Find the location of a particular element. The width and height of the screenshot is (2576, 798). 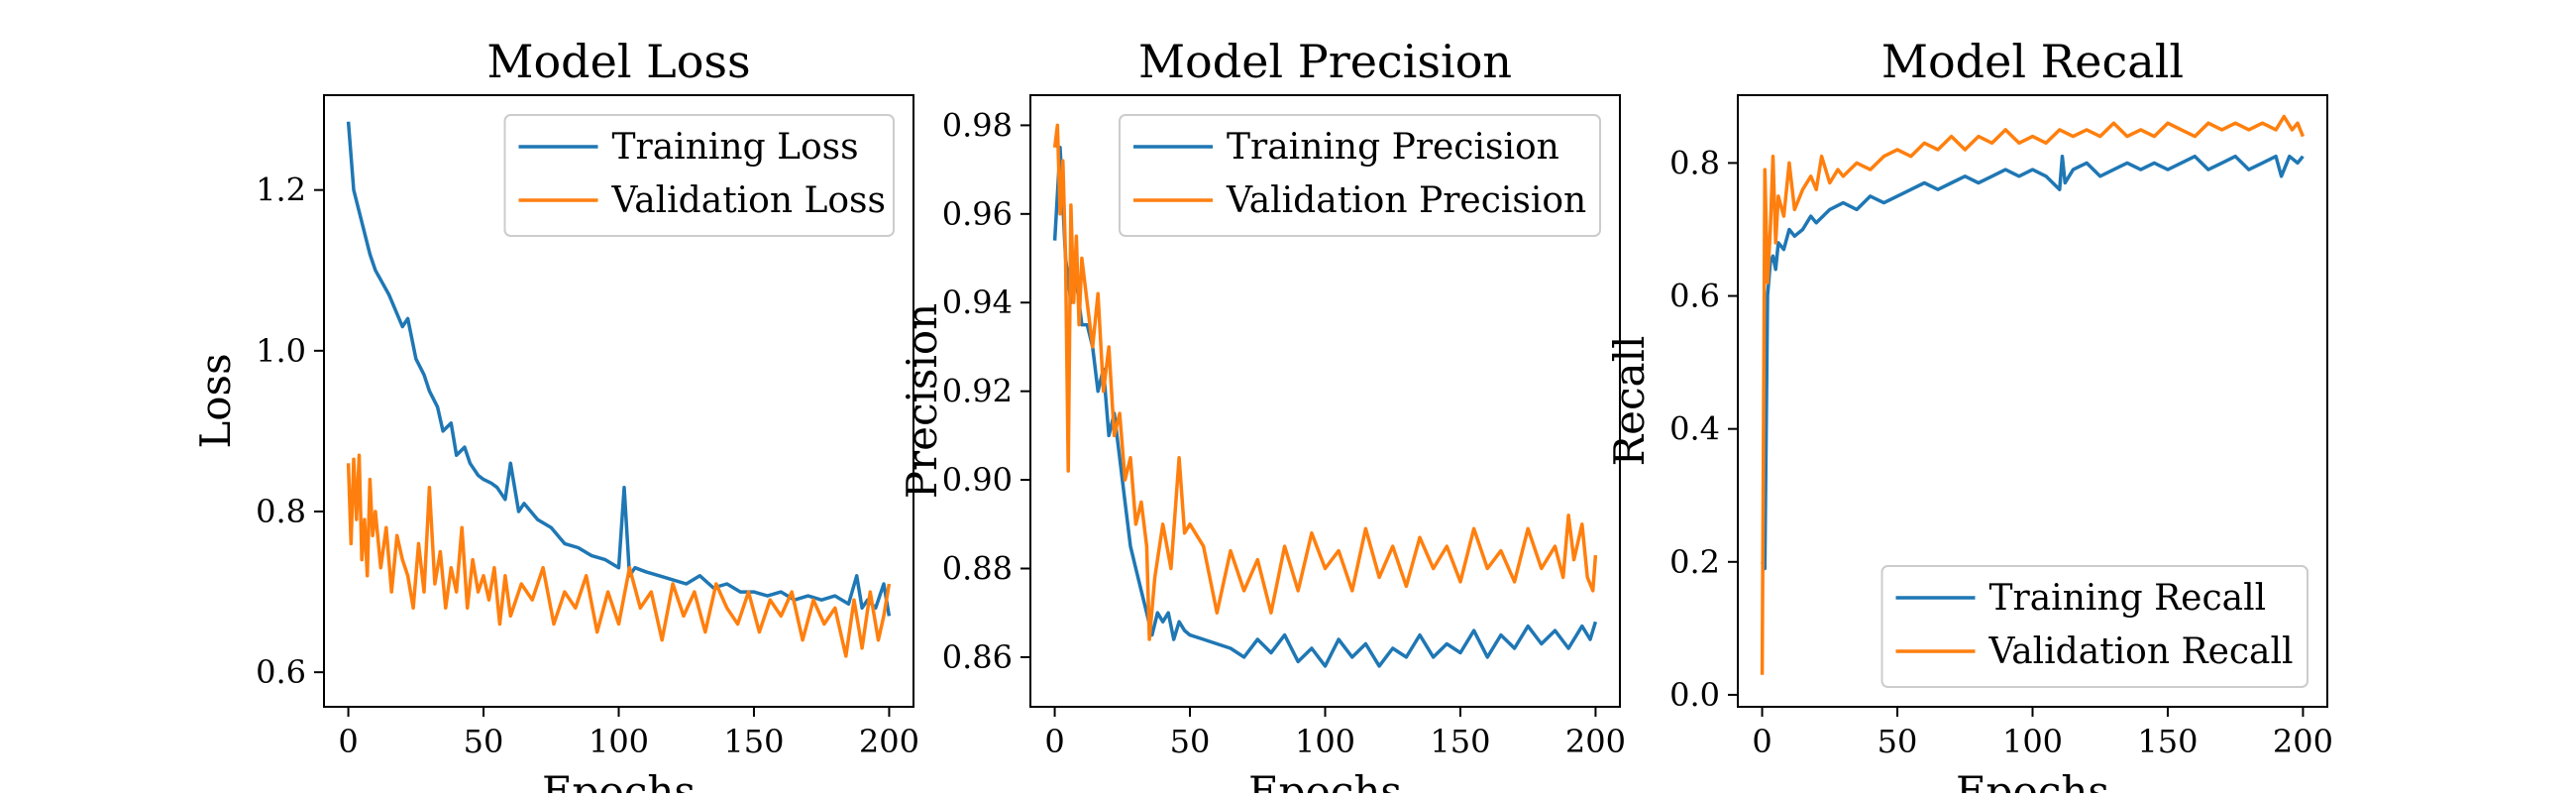

y-axis-label: Loss is located at coordinates (215, 401).